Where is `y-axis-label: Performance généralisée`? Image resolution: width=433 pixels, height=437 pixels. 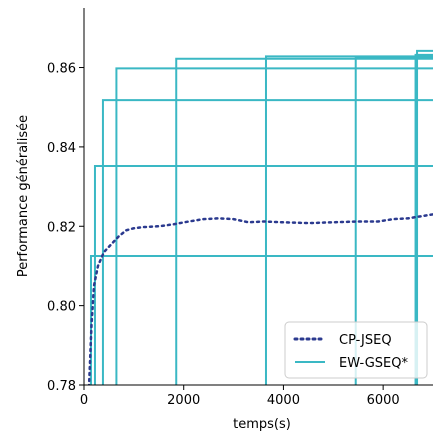
y-axis-label: Performance généralisée is located at coordinates (23, 196).